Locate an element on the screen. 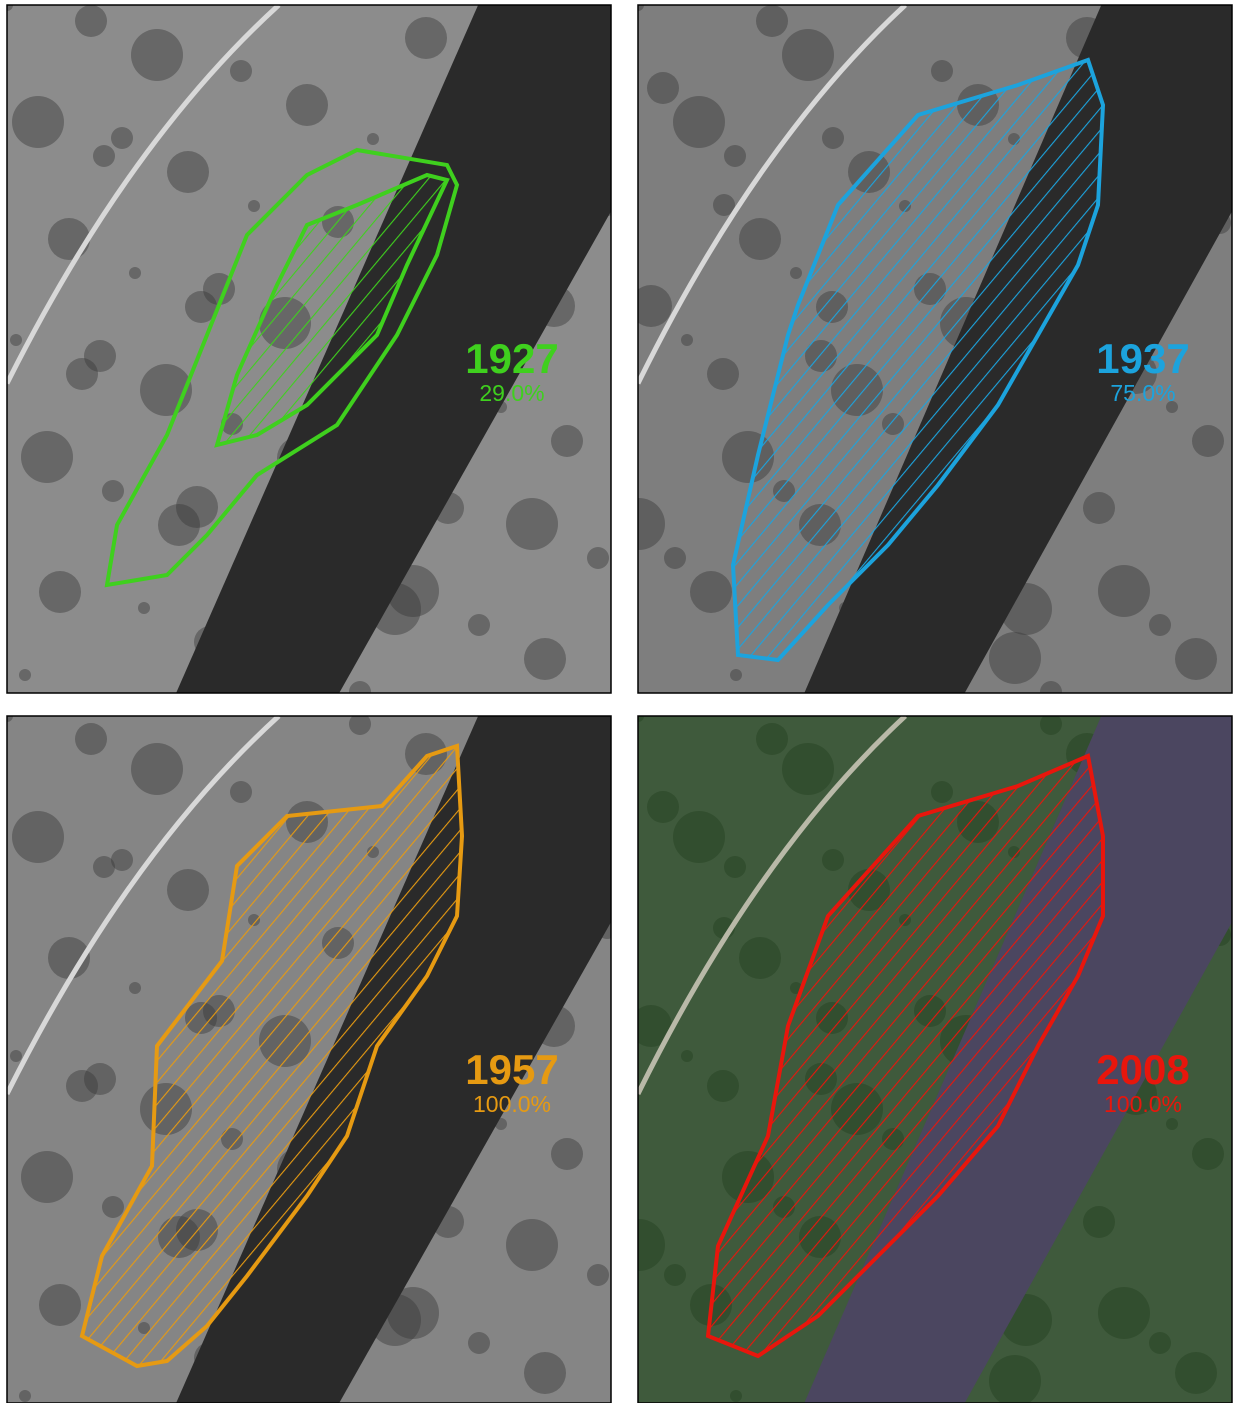 The height and width of the screenshot is (1403, 1234). year-label: 1937 is located at coordinates (1142, 358).